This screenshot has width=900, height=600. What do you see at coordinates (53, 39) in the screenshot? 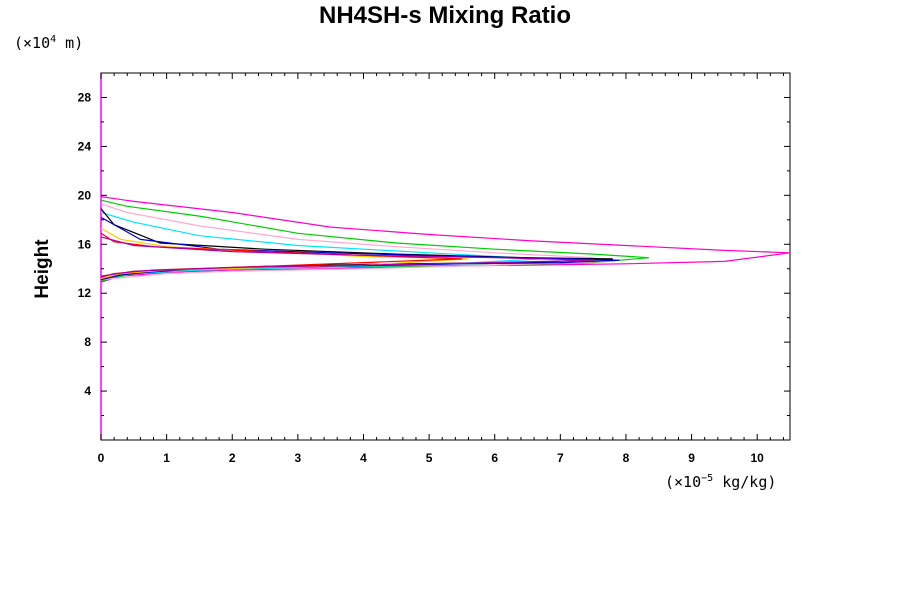
I see `y-units-exponent: 4` at bounding box center [53, 39].